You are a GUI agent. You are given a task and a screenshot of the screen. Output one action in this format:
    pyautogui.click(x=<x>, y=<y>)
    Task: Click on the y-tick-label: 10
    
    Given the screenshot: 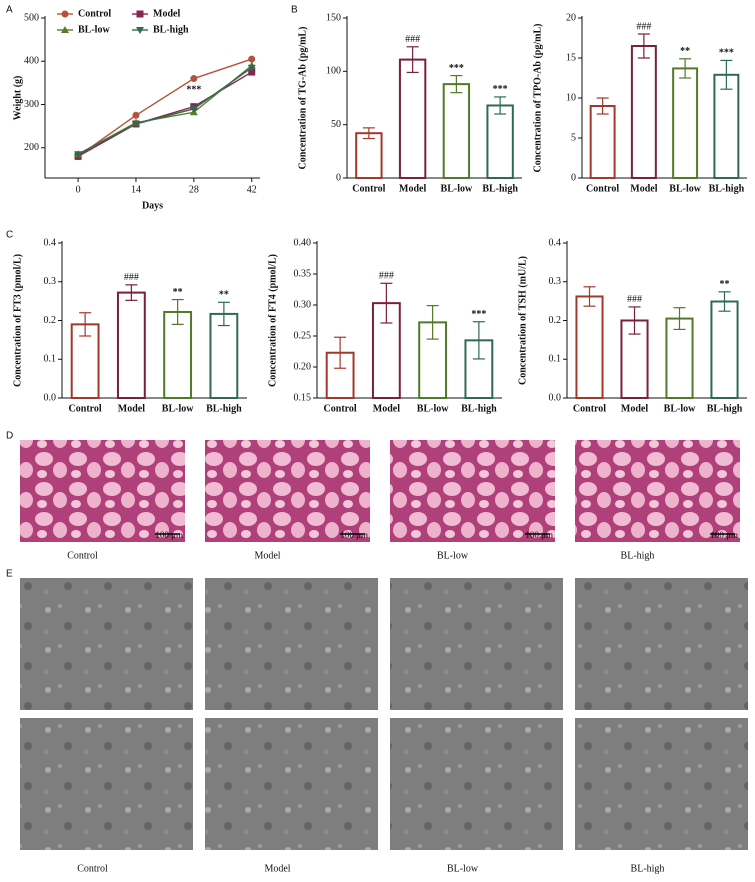 What is the action you would take?
    pyautogui.click(x=571, y=97)
    